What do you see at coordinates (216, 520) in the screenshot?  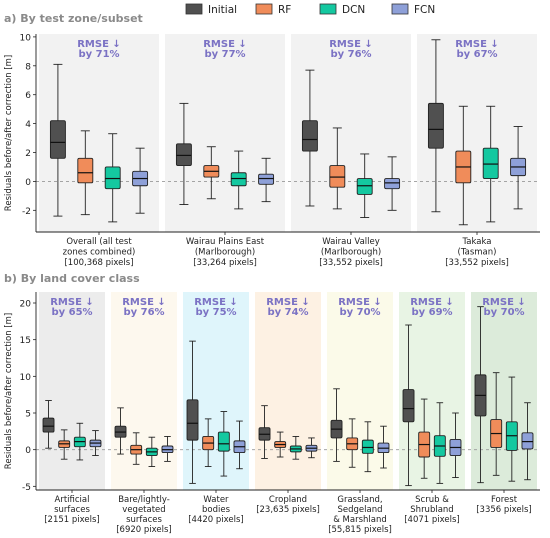 I see `x-category-label: [4420 pixels]` at bounding box center [216, 520].